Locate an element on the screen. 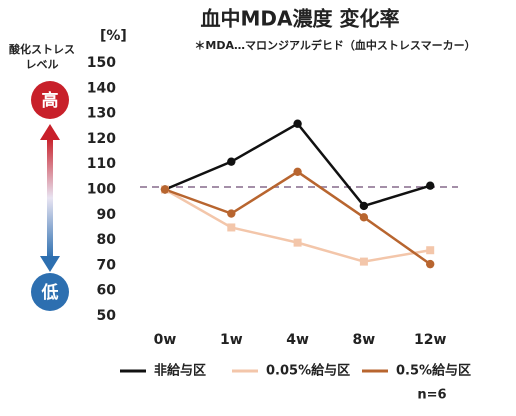 The width and height of the screenshot is (516, 416). side-label: 酸化ストレス is located at coordinates (42, 49).